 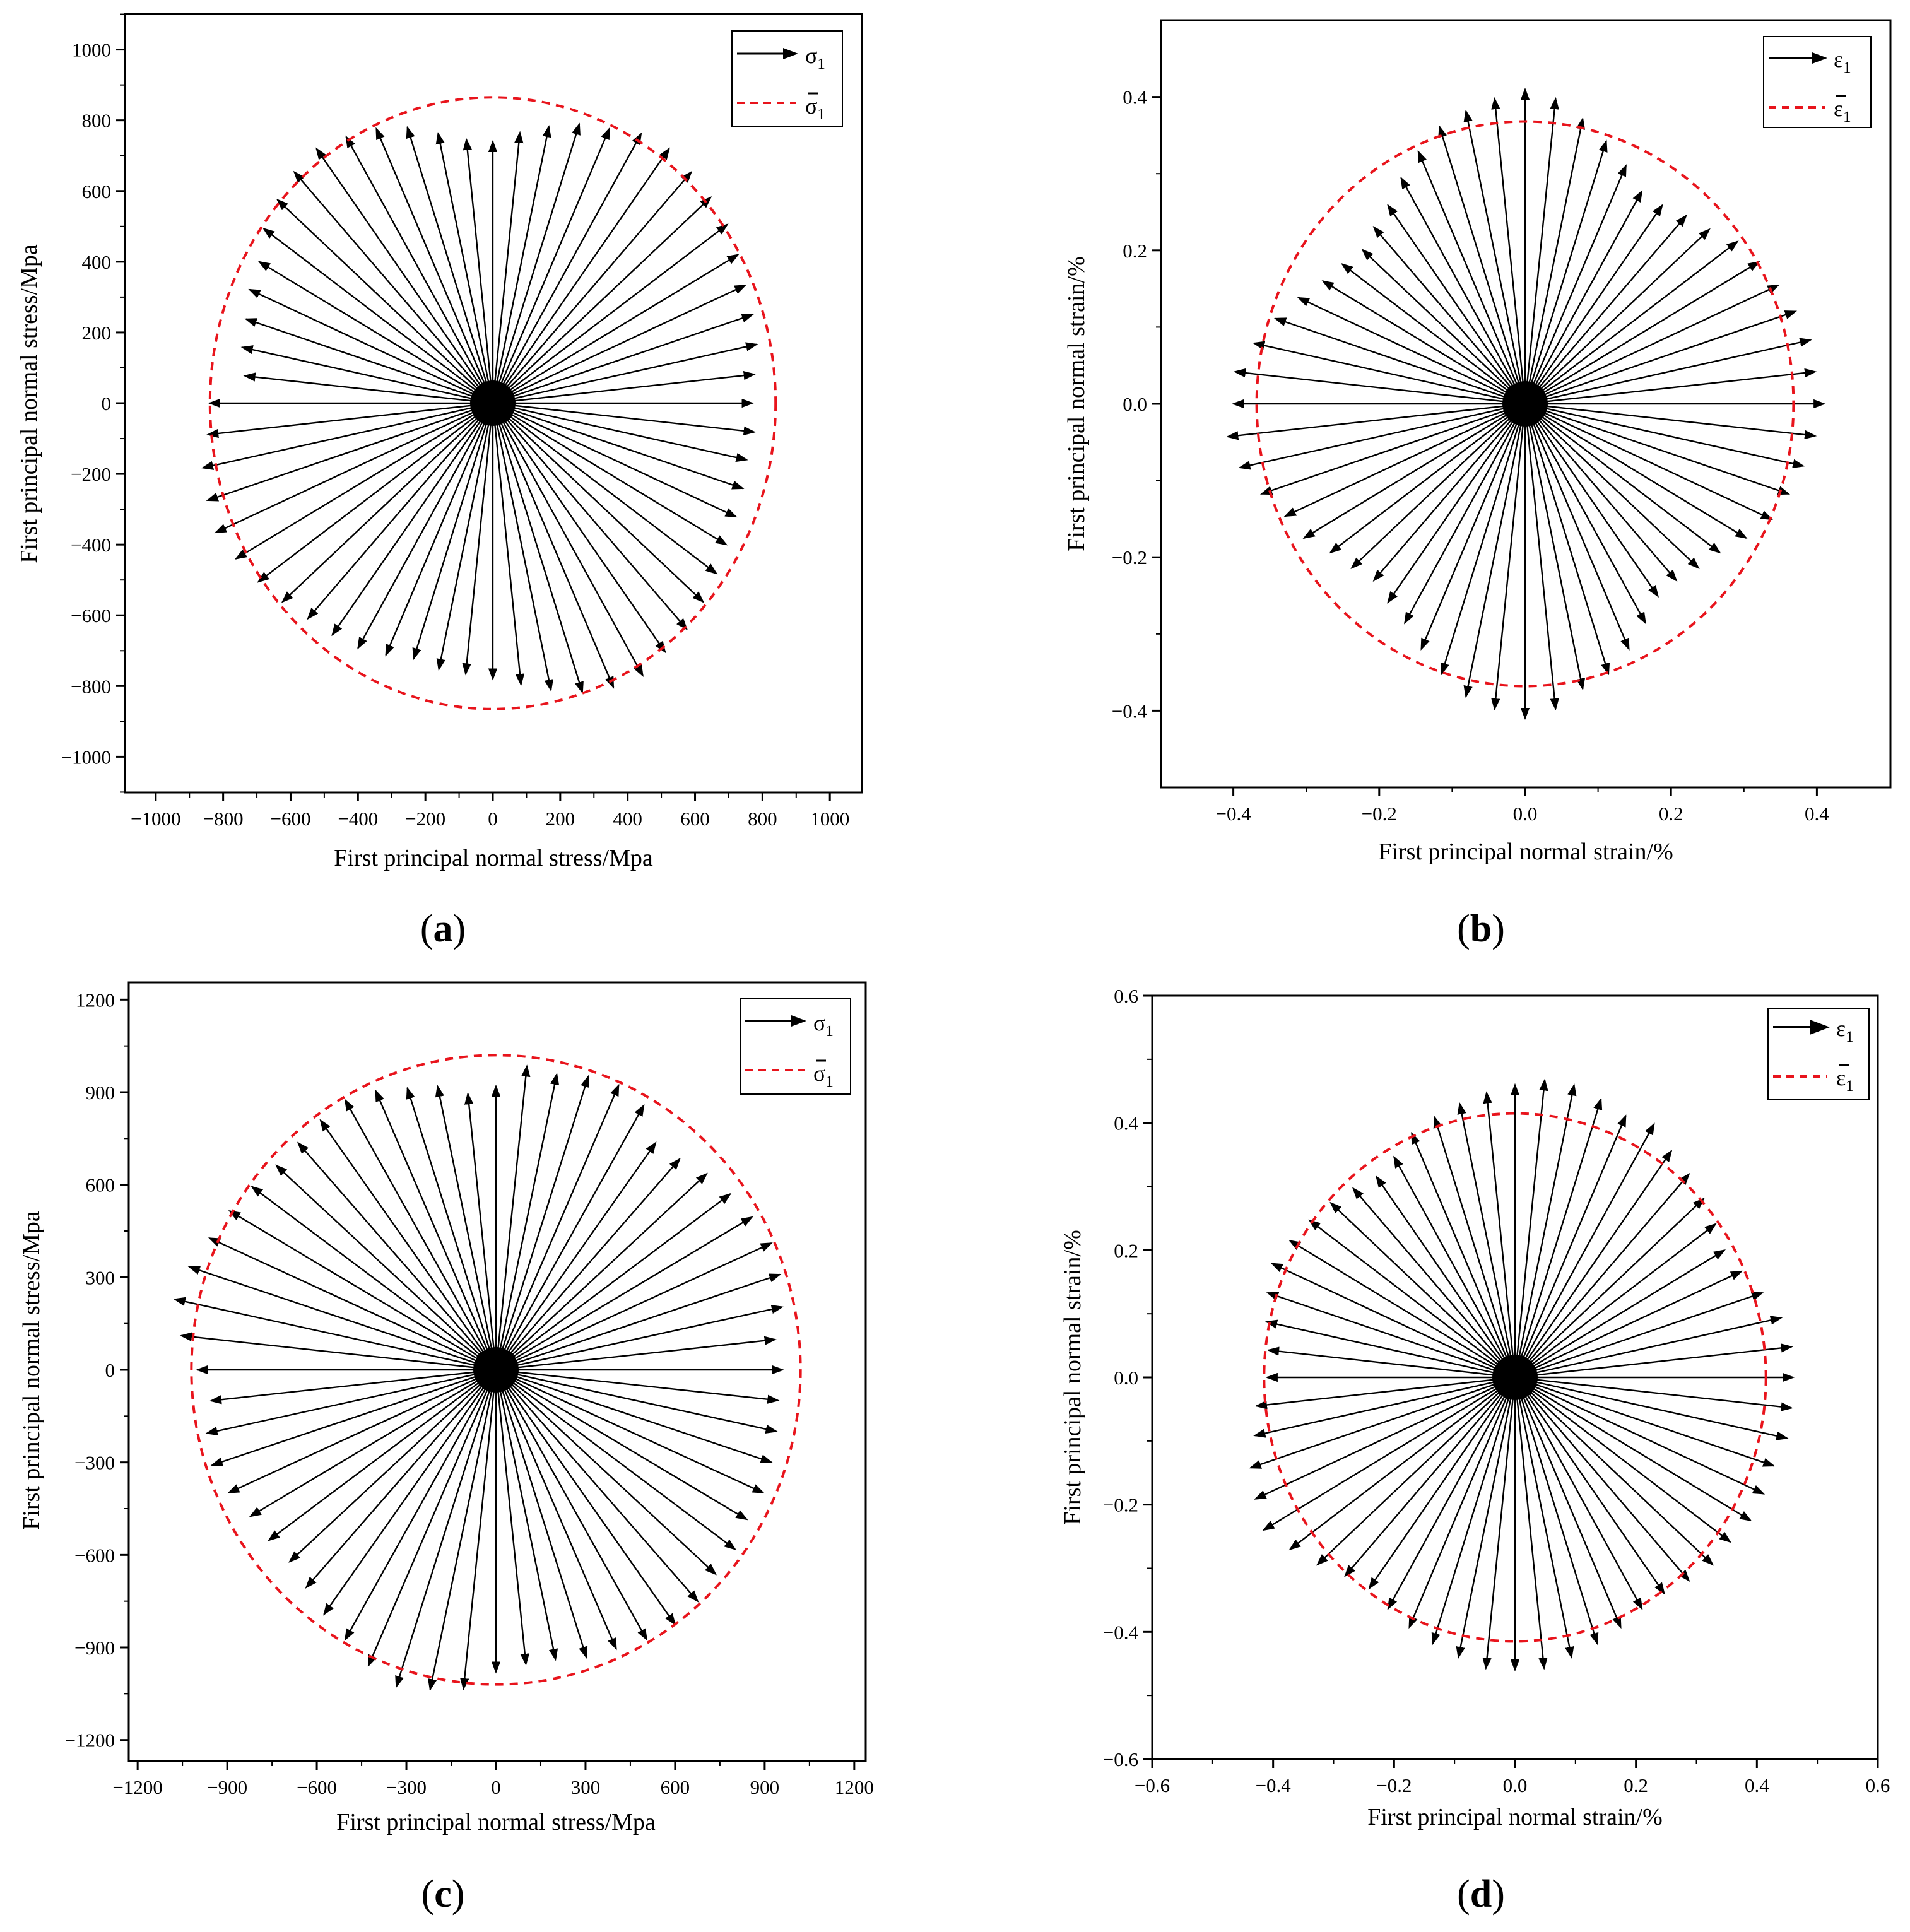 What do you see at coordinates (94, 1648) in the screenshot?
I see `y-tick-label: −900` at bounding box center [94, 1648].